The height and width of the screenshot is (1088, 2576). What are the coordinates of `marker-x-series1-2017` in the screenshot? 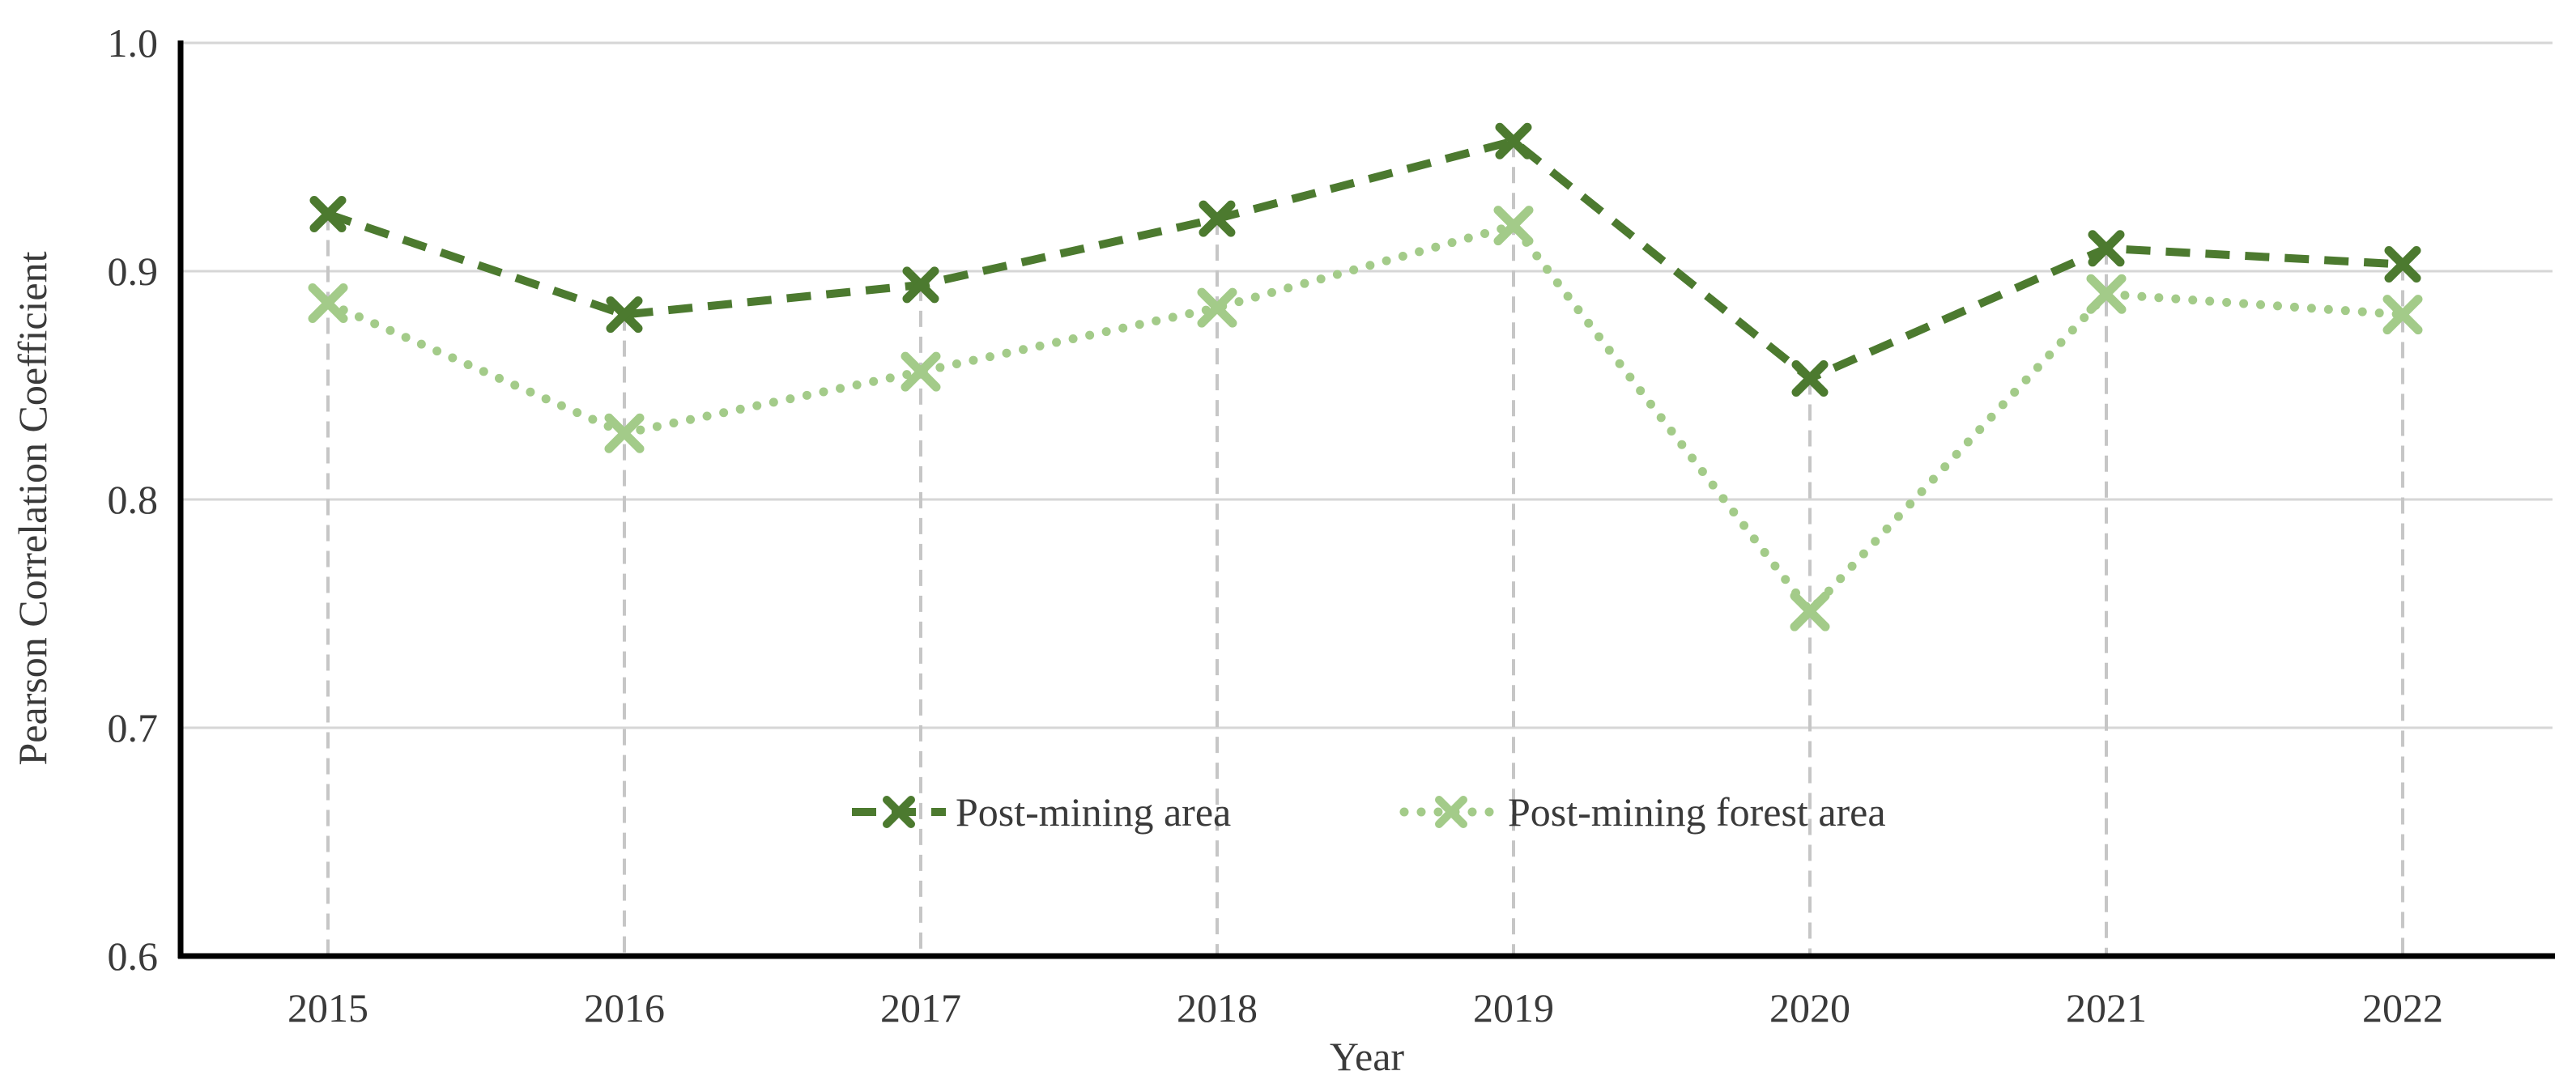 It's located at (921, 371).